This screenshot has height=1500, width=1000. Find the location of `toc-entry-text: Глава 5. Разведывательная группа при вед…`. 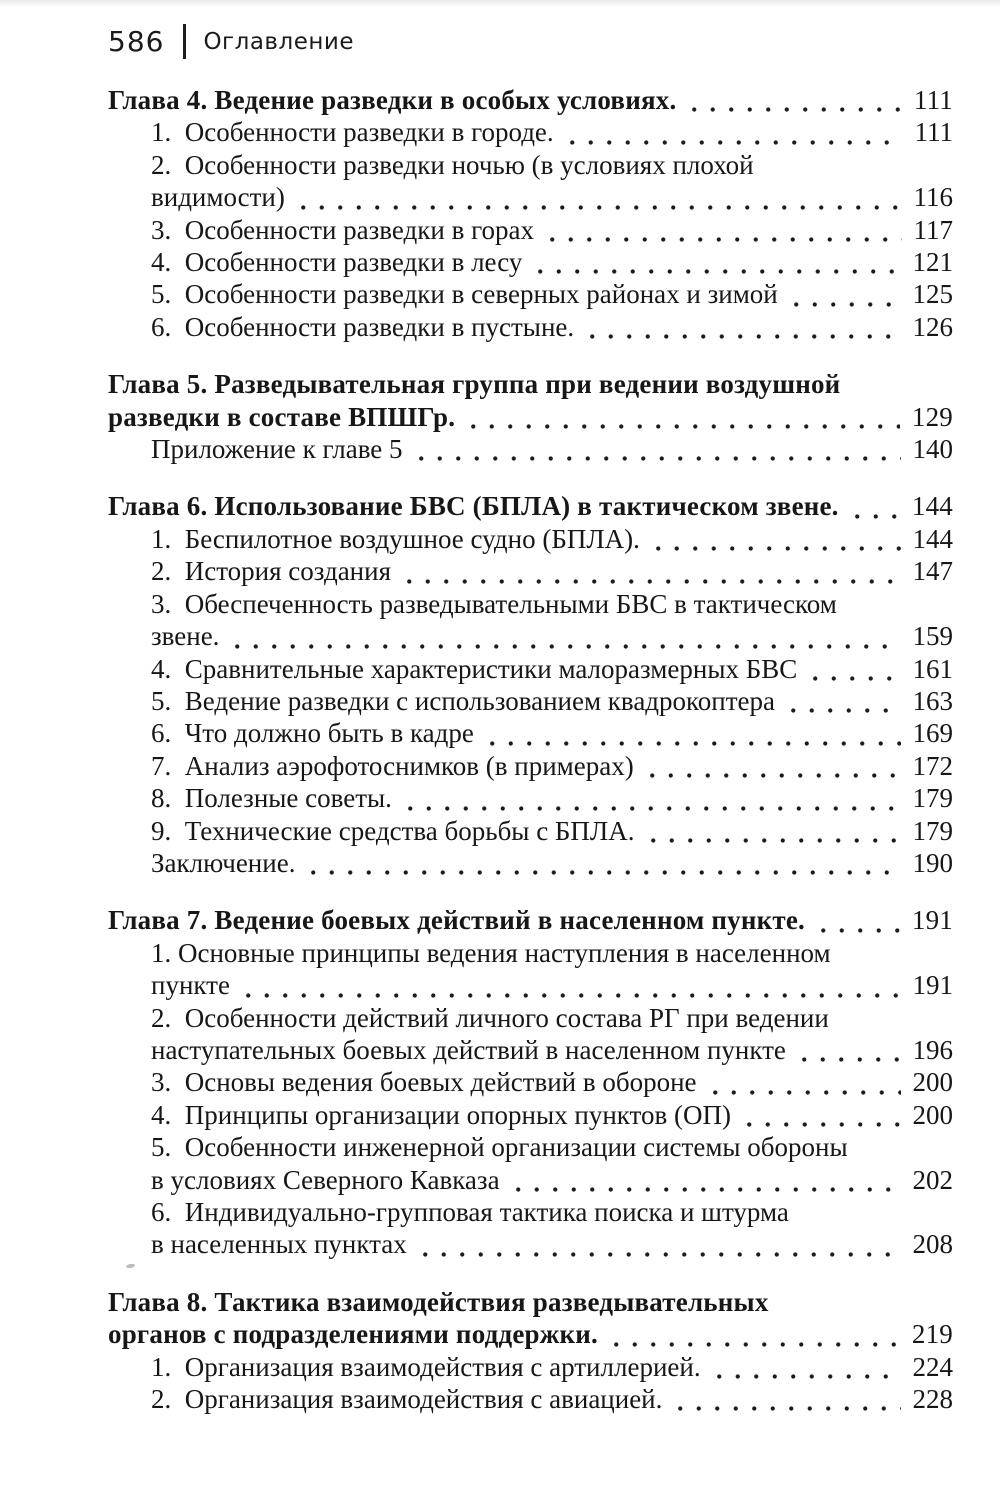

toc-entry-text: Глава 5. Разведывательная группа при вед… is located at coordinates (474, 384).